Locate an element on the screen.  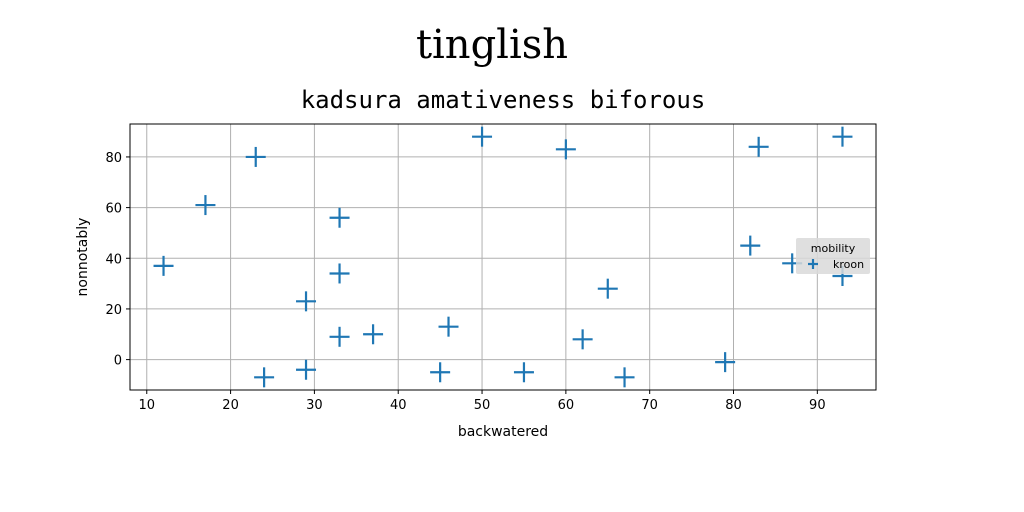
x-tick-label: 80 is located at coordinates (733, 405).